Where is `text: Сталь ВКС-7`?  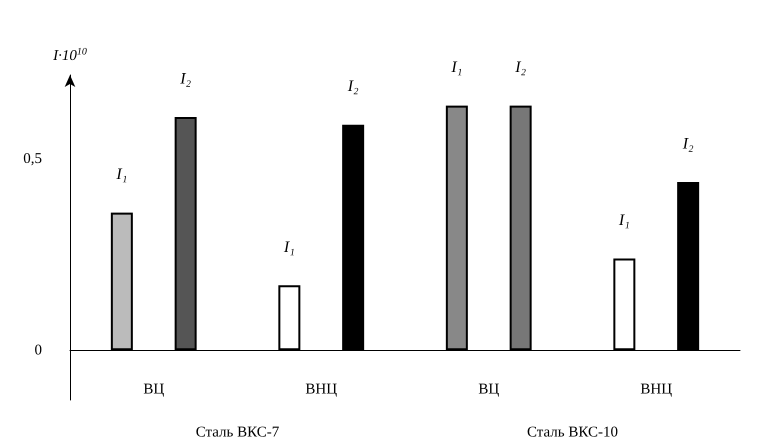 text: Сталь ВКС-7 is located at coordinates (238, 432).